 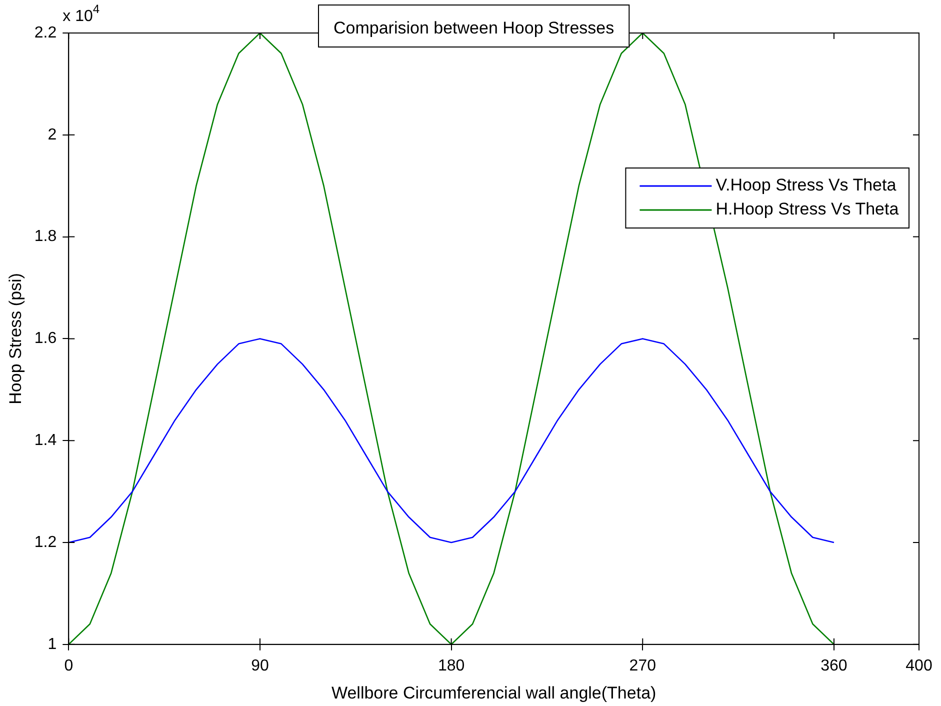 What do you see at coordinates (69, 665) in the screenshot?
I see `x-tick-label: 0` at bounding box center [69, 665].